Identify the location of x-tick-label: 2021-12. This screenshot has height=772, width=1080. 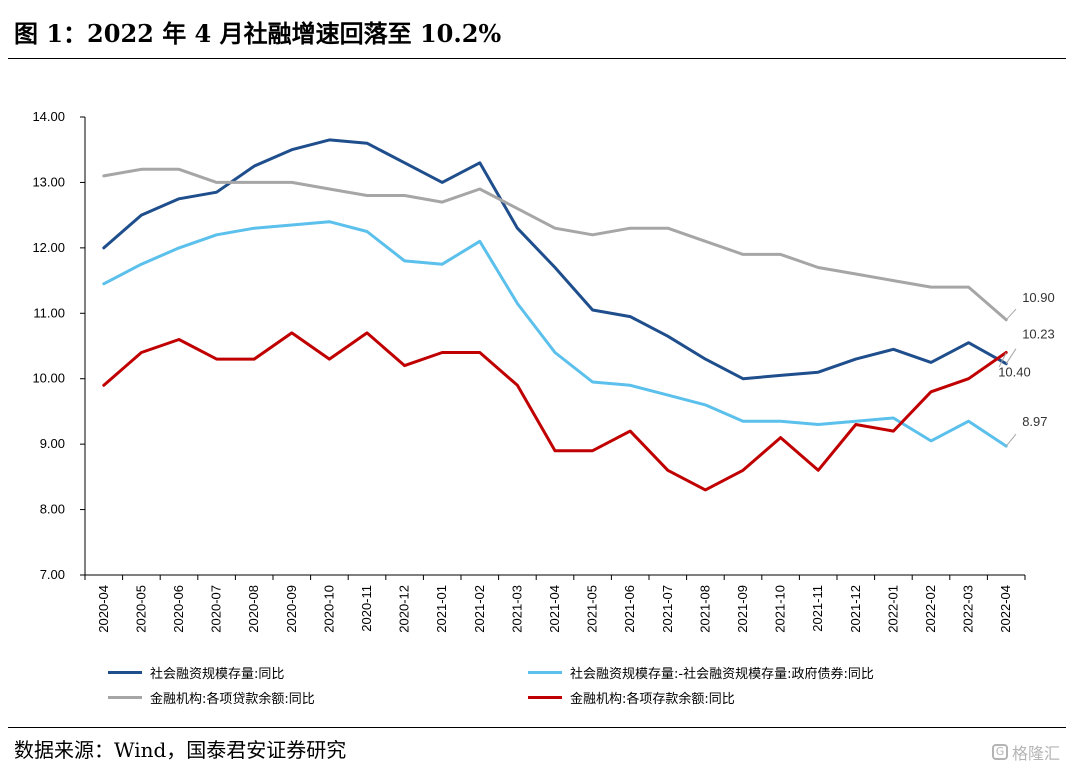
(855, 609).